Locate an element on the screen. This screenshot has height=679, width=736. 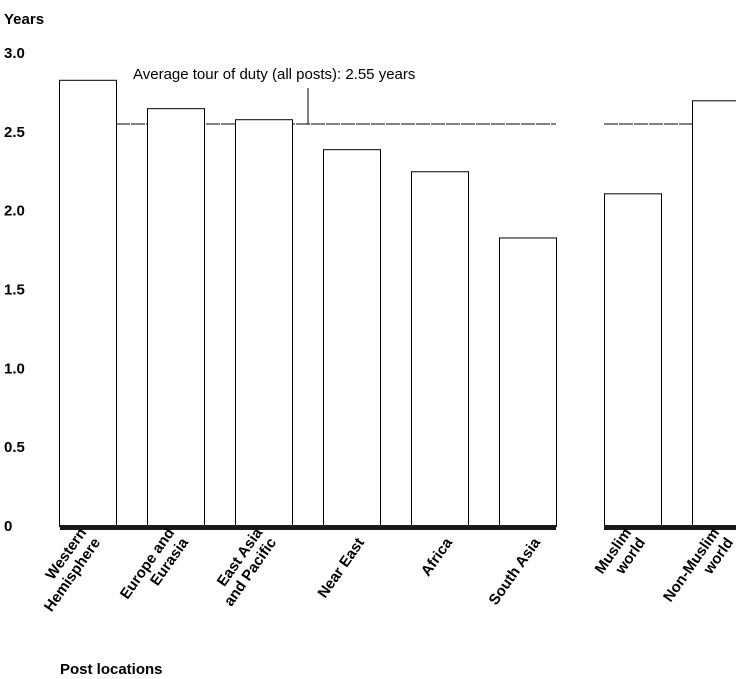
x-tick-label-line: Near East is located at coordinates (341, 568).